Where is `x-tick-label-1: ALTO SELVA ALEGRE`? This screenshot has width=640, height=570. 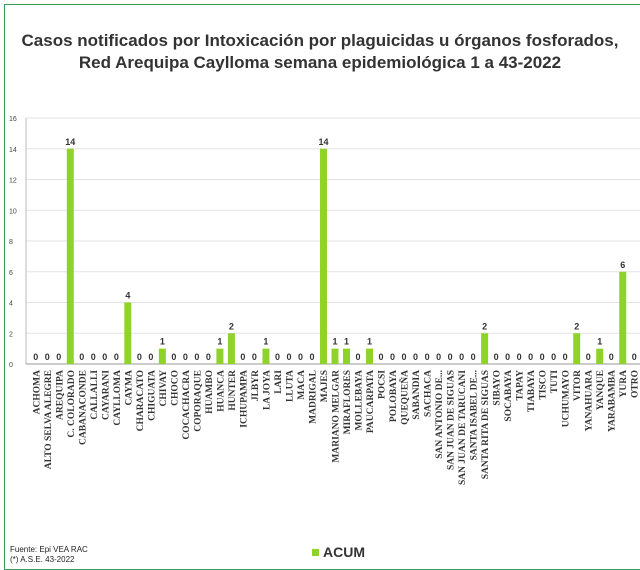
x-tick-label-1: ALTO SELVA ALEGRE is located at coordinates (49, 419).